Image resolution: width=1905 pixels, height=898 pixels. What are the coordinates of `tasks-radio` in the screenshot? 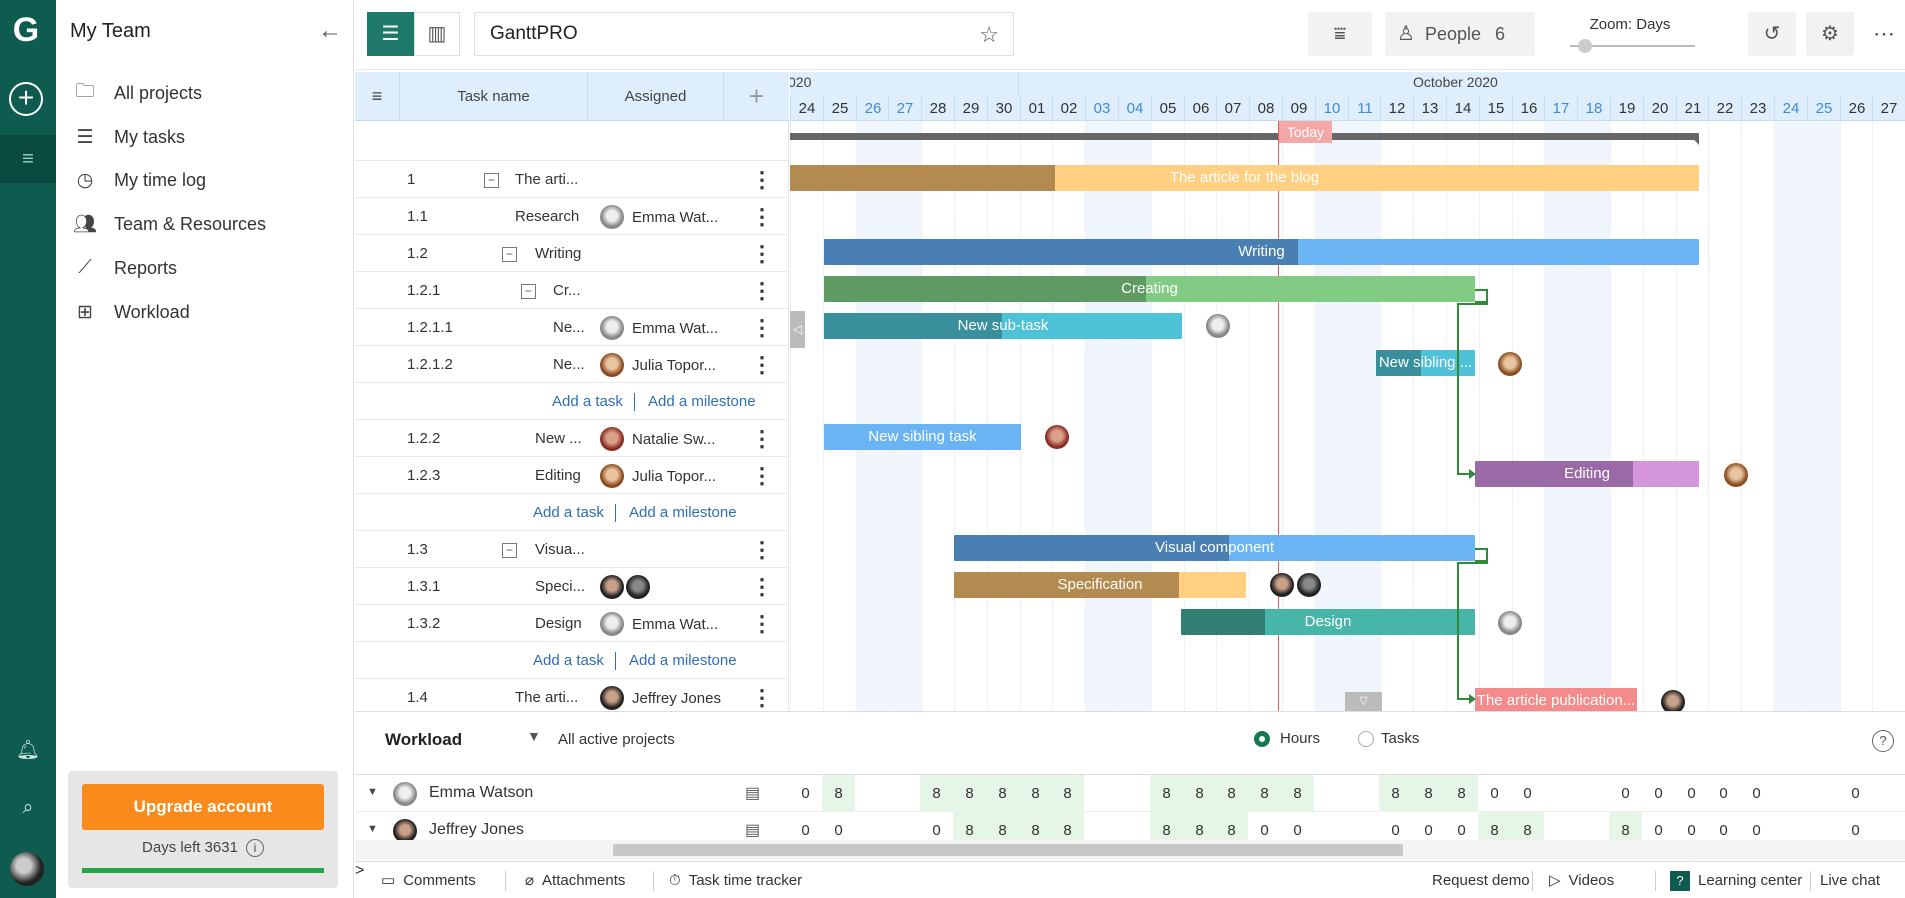 It's located at (1366, 739).